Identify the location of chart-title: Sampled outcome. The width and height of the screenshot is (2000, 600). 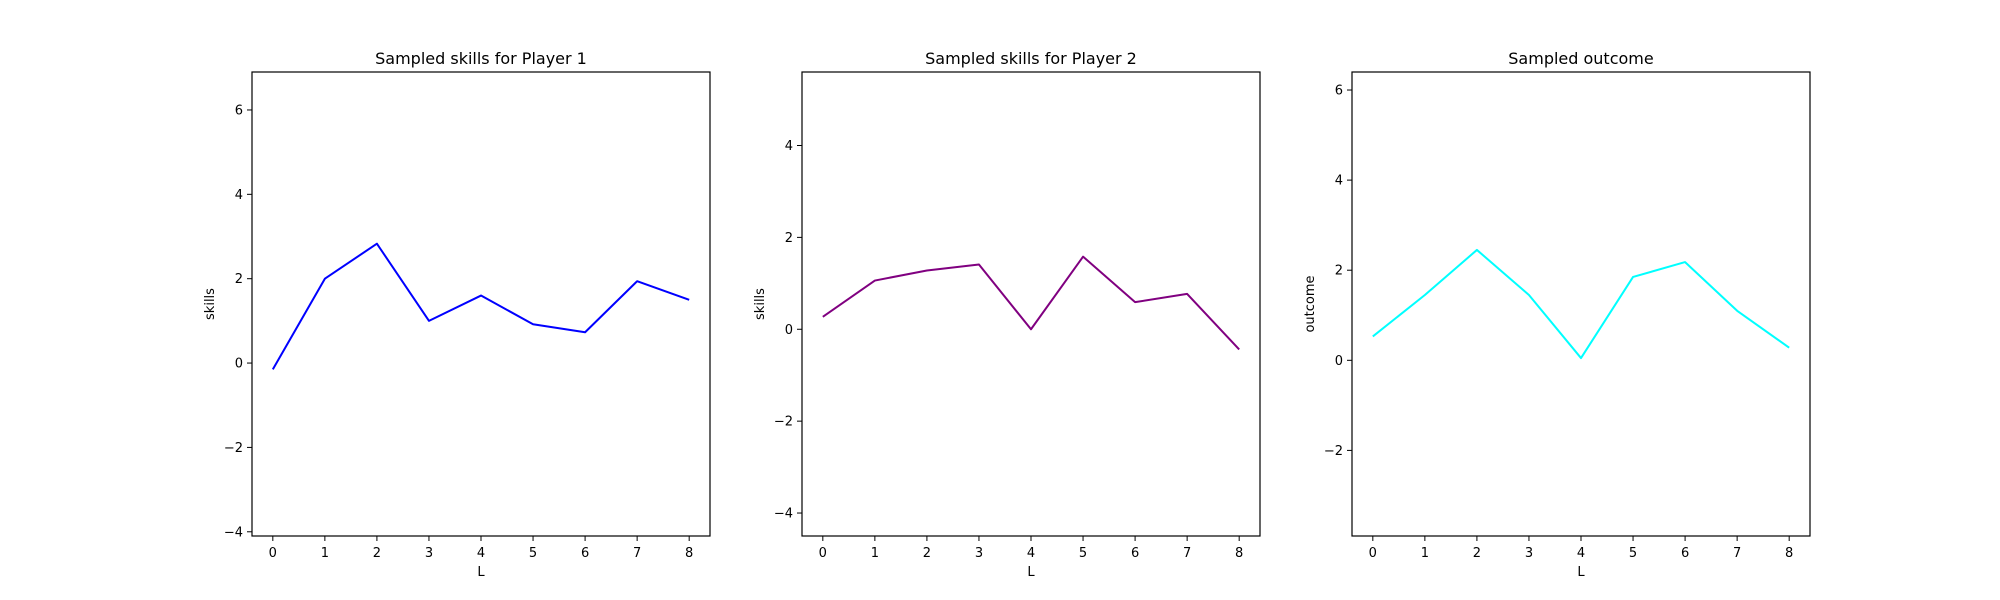
(1580, 58).